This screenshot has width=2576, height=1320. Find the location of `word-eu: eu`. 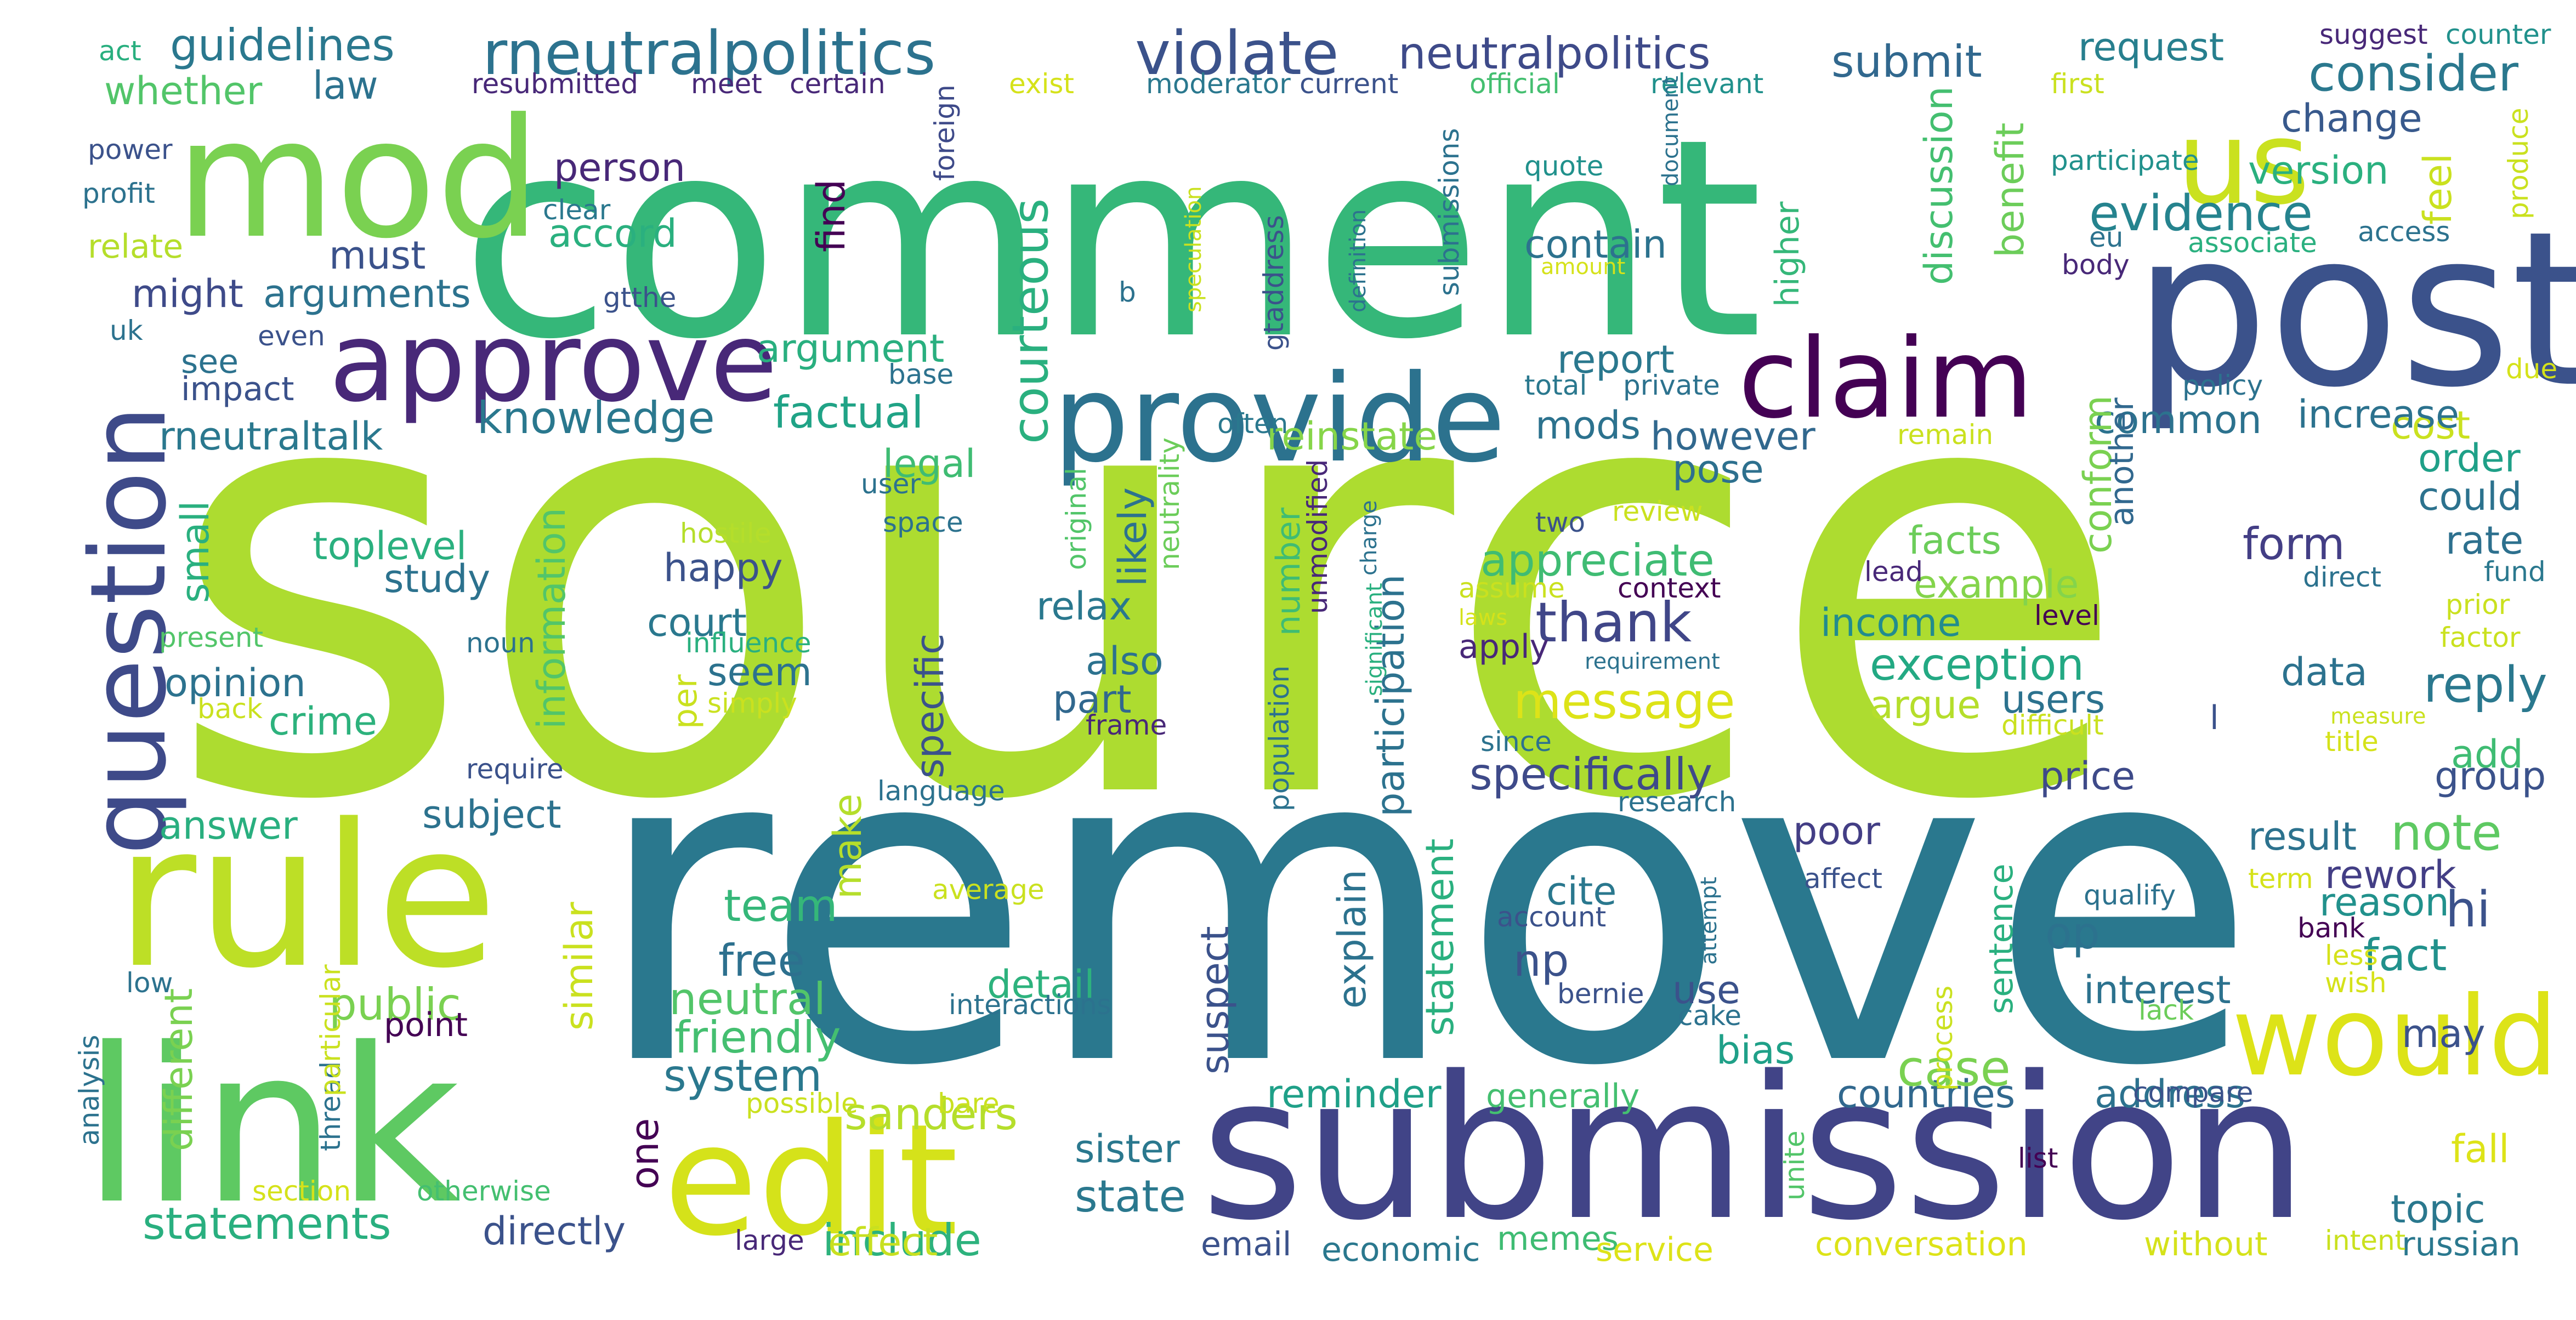

word-eu: eu is located at coordinates (2106, 237).